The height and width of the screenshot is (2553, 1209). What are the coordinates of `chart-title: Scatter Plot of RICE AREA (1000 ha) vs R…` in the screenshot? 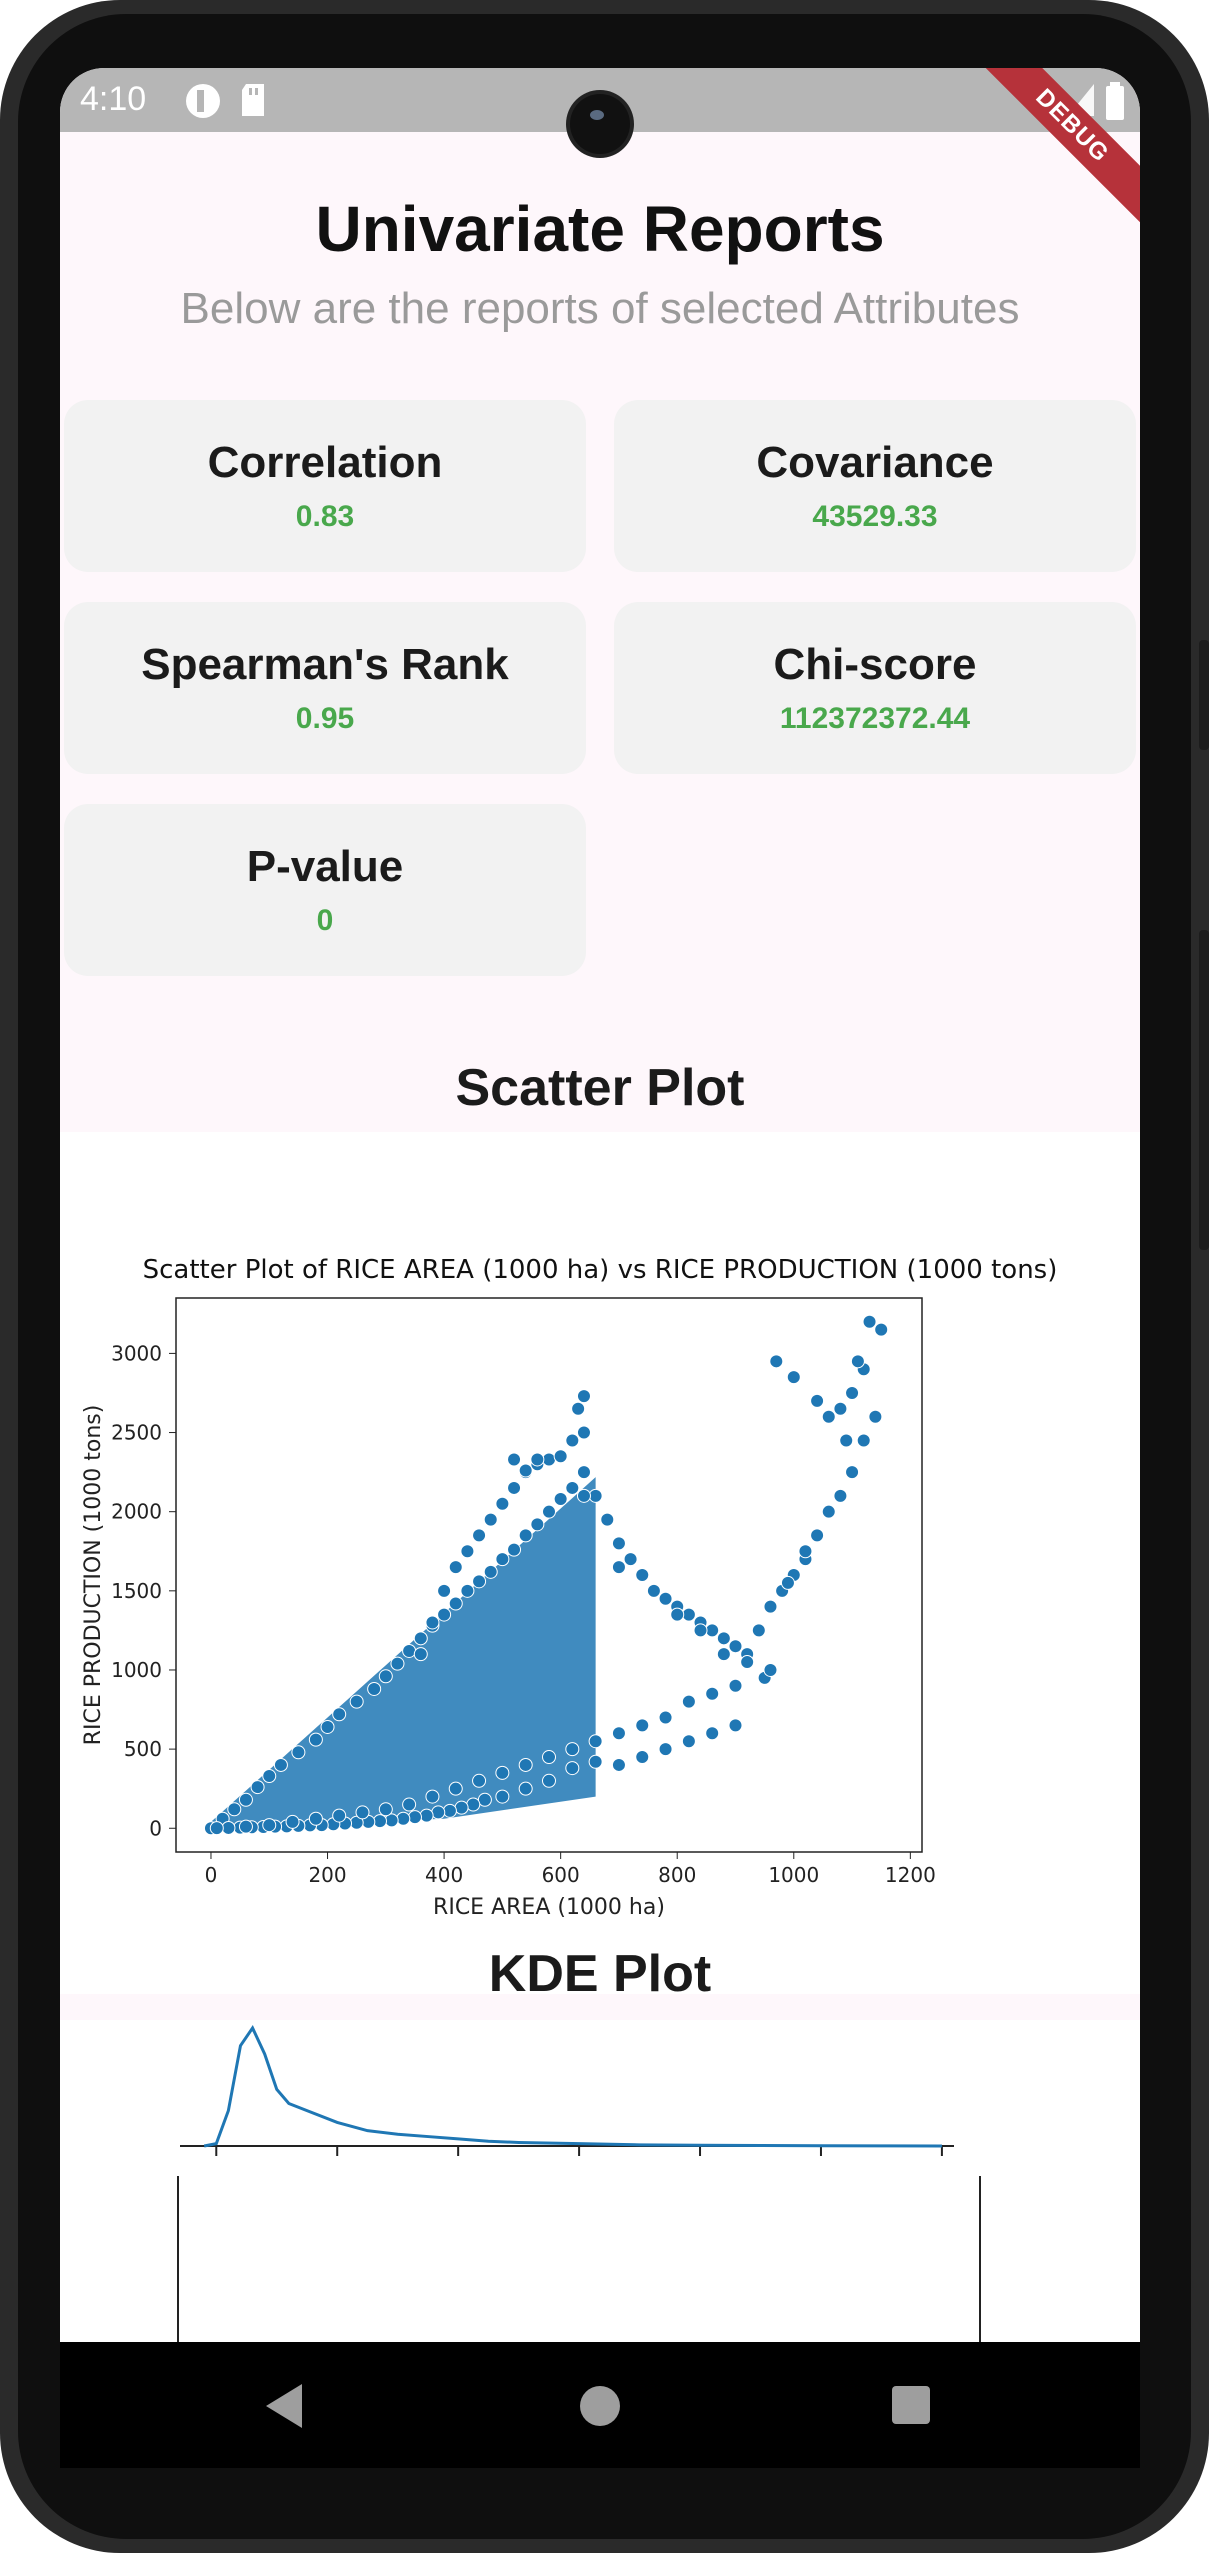 It's located at (600, 1270).